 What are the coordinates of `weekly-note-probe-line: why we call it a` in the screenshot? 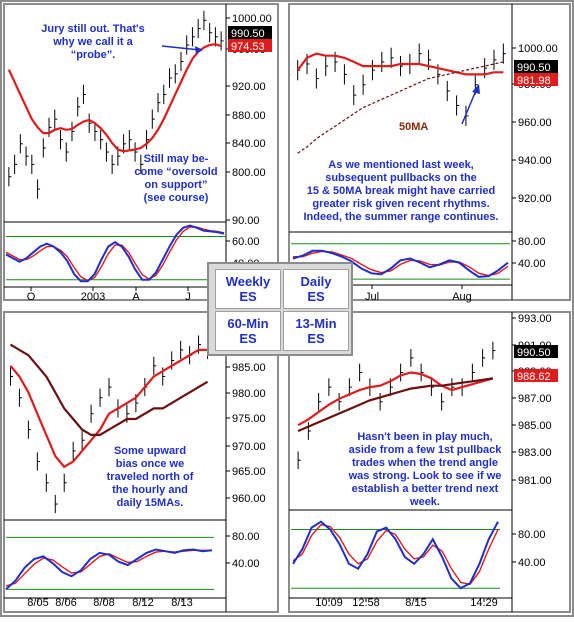 It's located at (92, 42).